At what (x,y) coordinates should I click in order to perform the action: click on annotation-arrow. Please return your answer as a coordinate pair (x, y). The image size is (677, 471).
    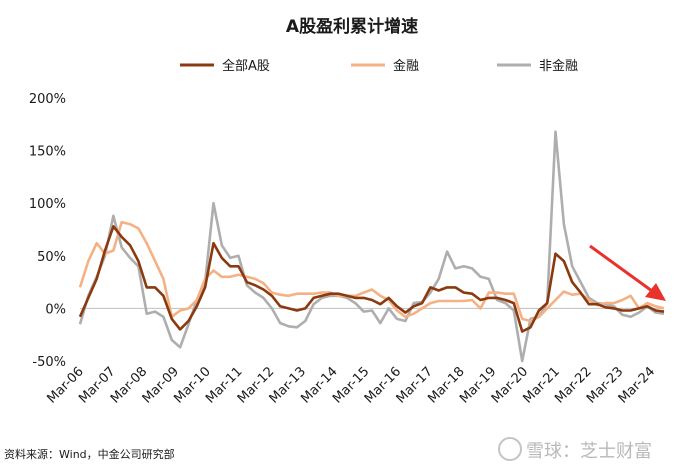
    Looking at the image, I should click on (627, 272).